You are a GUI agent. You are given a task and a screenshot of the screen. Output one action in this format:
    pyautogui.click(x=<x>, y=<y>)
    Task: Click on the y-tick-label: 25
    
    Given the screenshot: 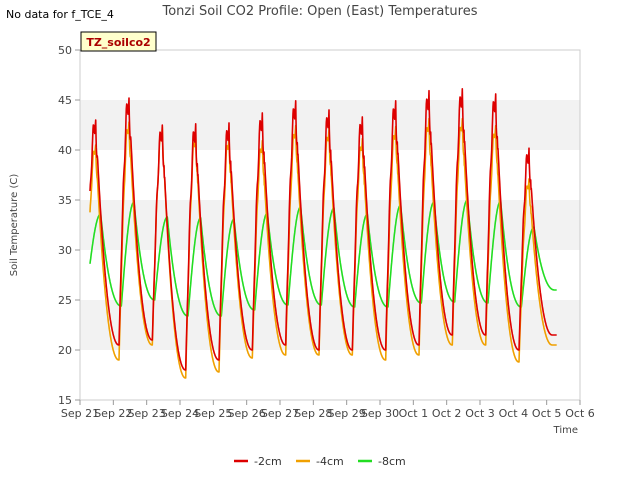 What is the action you would take?
    pyautogui.click(x=65, y=300)
    